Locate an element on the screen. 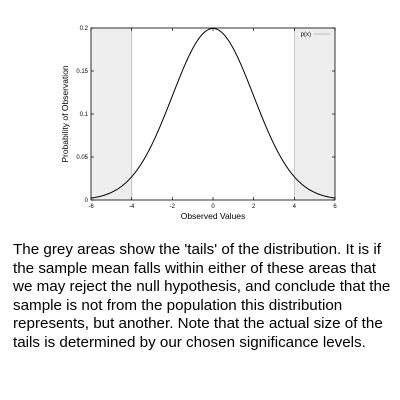 The image size is (400, 400). x-tick-label: -6 is located at coordinates (91, 207).